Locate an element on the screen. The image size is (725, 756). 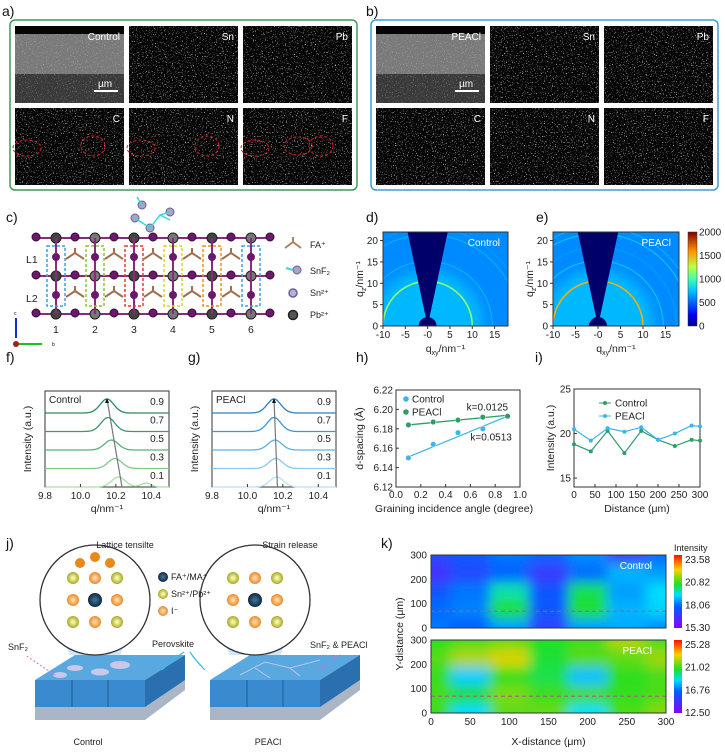
x-tick-label: -10 is located at coordinates (383, 335).